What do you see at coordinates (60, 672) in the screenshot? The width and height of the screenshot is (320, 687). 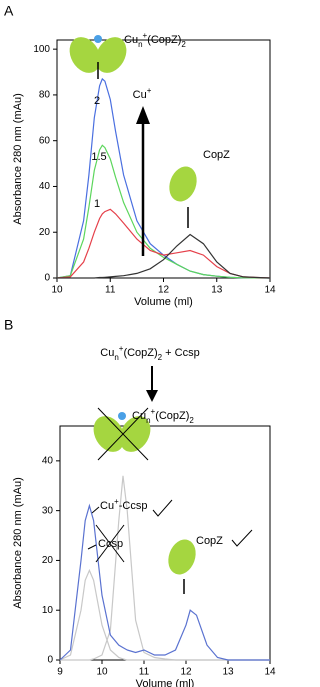 I see `x-tick-label: 9` at bounding box center [60, 672].